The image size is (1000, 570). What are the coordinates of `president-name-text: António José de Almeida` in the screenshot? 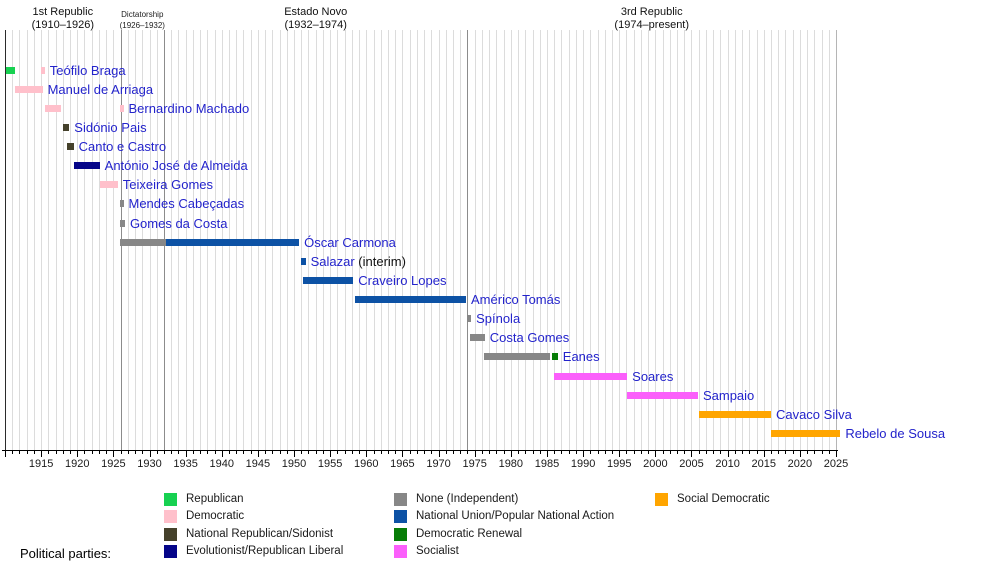 It's located at (176, 166).